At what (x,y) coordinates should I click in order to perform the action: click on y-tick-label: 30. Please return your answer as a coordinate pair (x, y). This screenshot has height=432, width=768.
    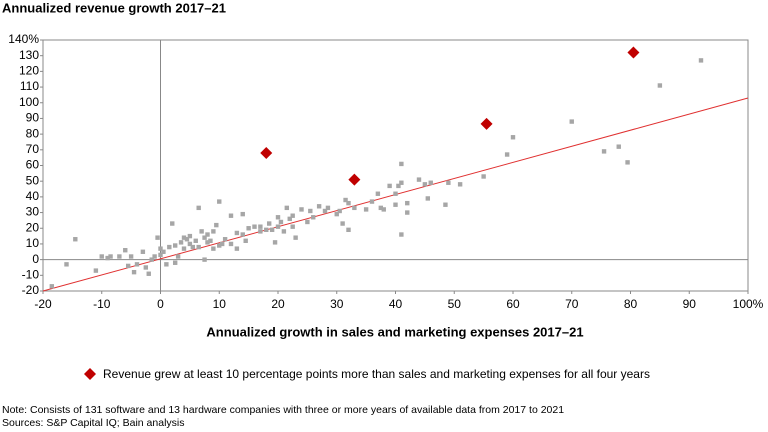
    Looking at the image, I should click on (33, 212).